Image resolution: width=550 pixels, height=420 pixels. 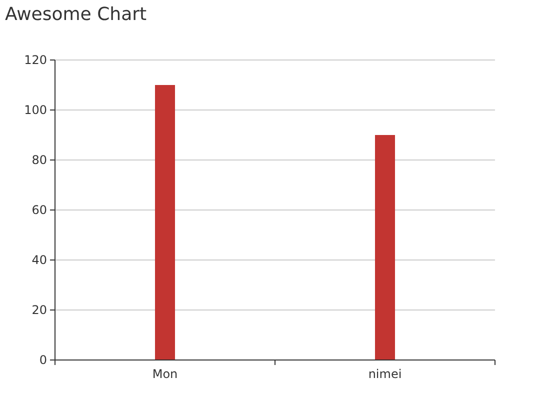 What do you see at coordinates (165, 374) in the screenshot?
I see `x-tick-label: Mon` at bounding box center [165, 374].